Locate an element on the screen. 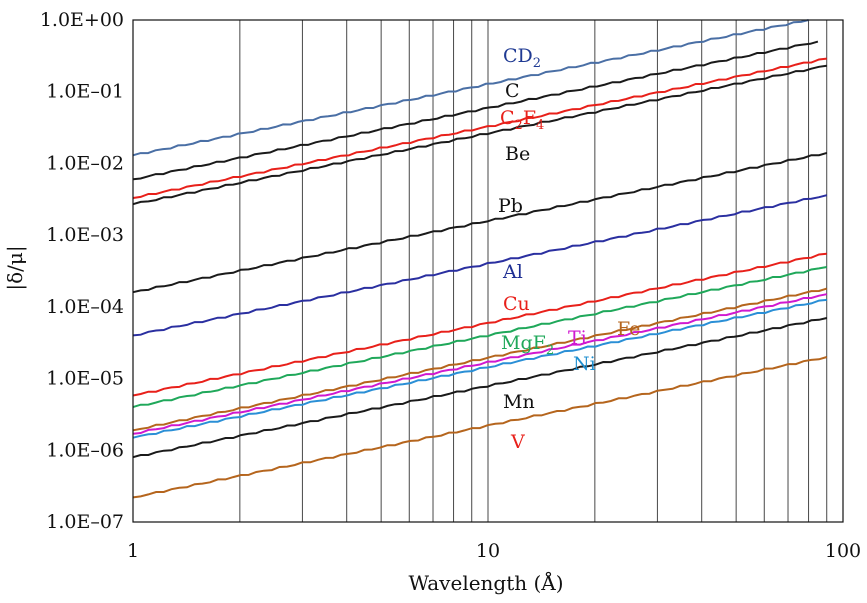  x-tick-labels: 1 10 100 is located at coordinates (494, 551).